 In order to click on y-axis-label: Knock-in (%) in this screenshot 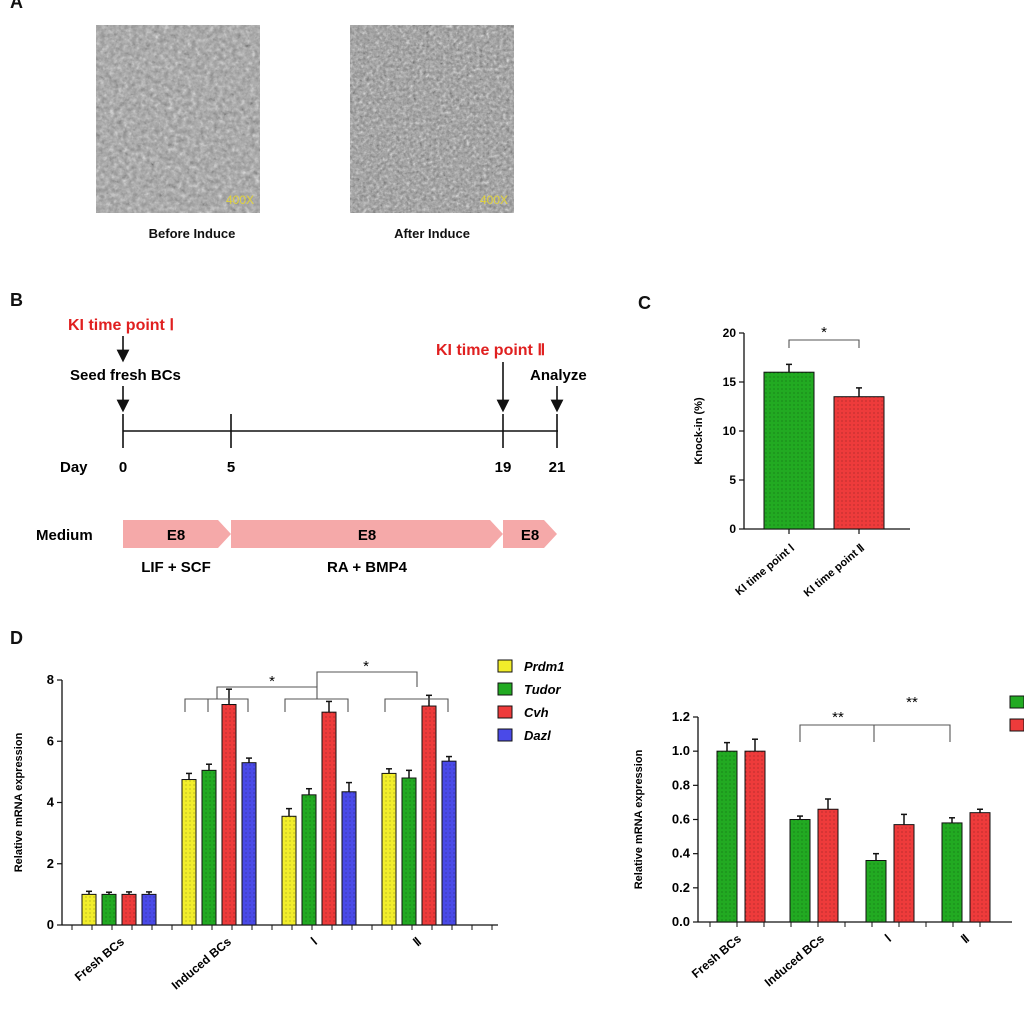, I will do `click(699, 431)`.